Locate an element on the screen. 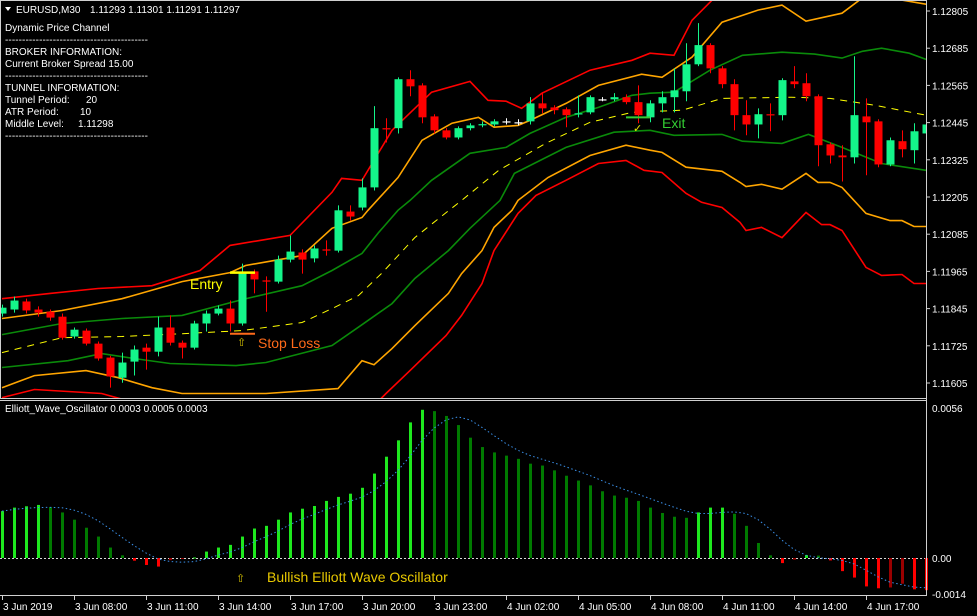 The image size is (977, 616). oscillator-tick-label: -0.0014 is located at coordinates (949, 595).